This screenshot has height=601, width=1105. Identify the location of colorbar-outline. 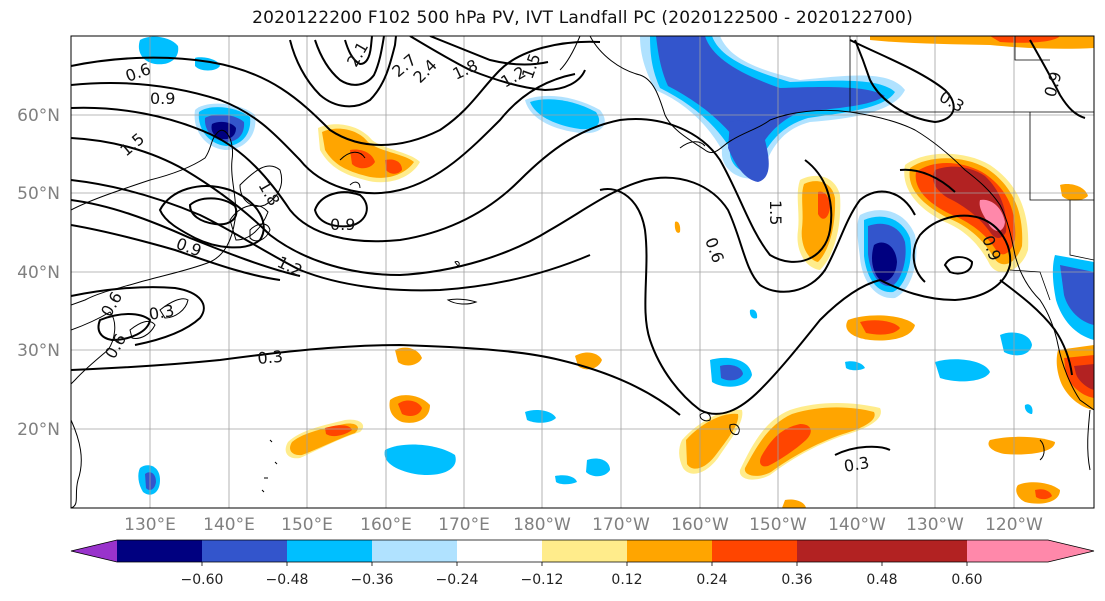
(582, 551).